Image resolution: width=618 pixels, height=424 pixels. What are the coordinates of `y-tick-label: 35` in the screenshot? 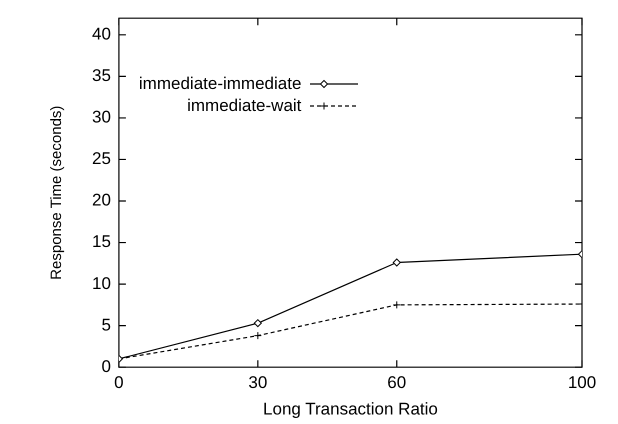 It's located at (101, 76).